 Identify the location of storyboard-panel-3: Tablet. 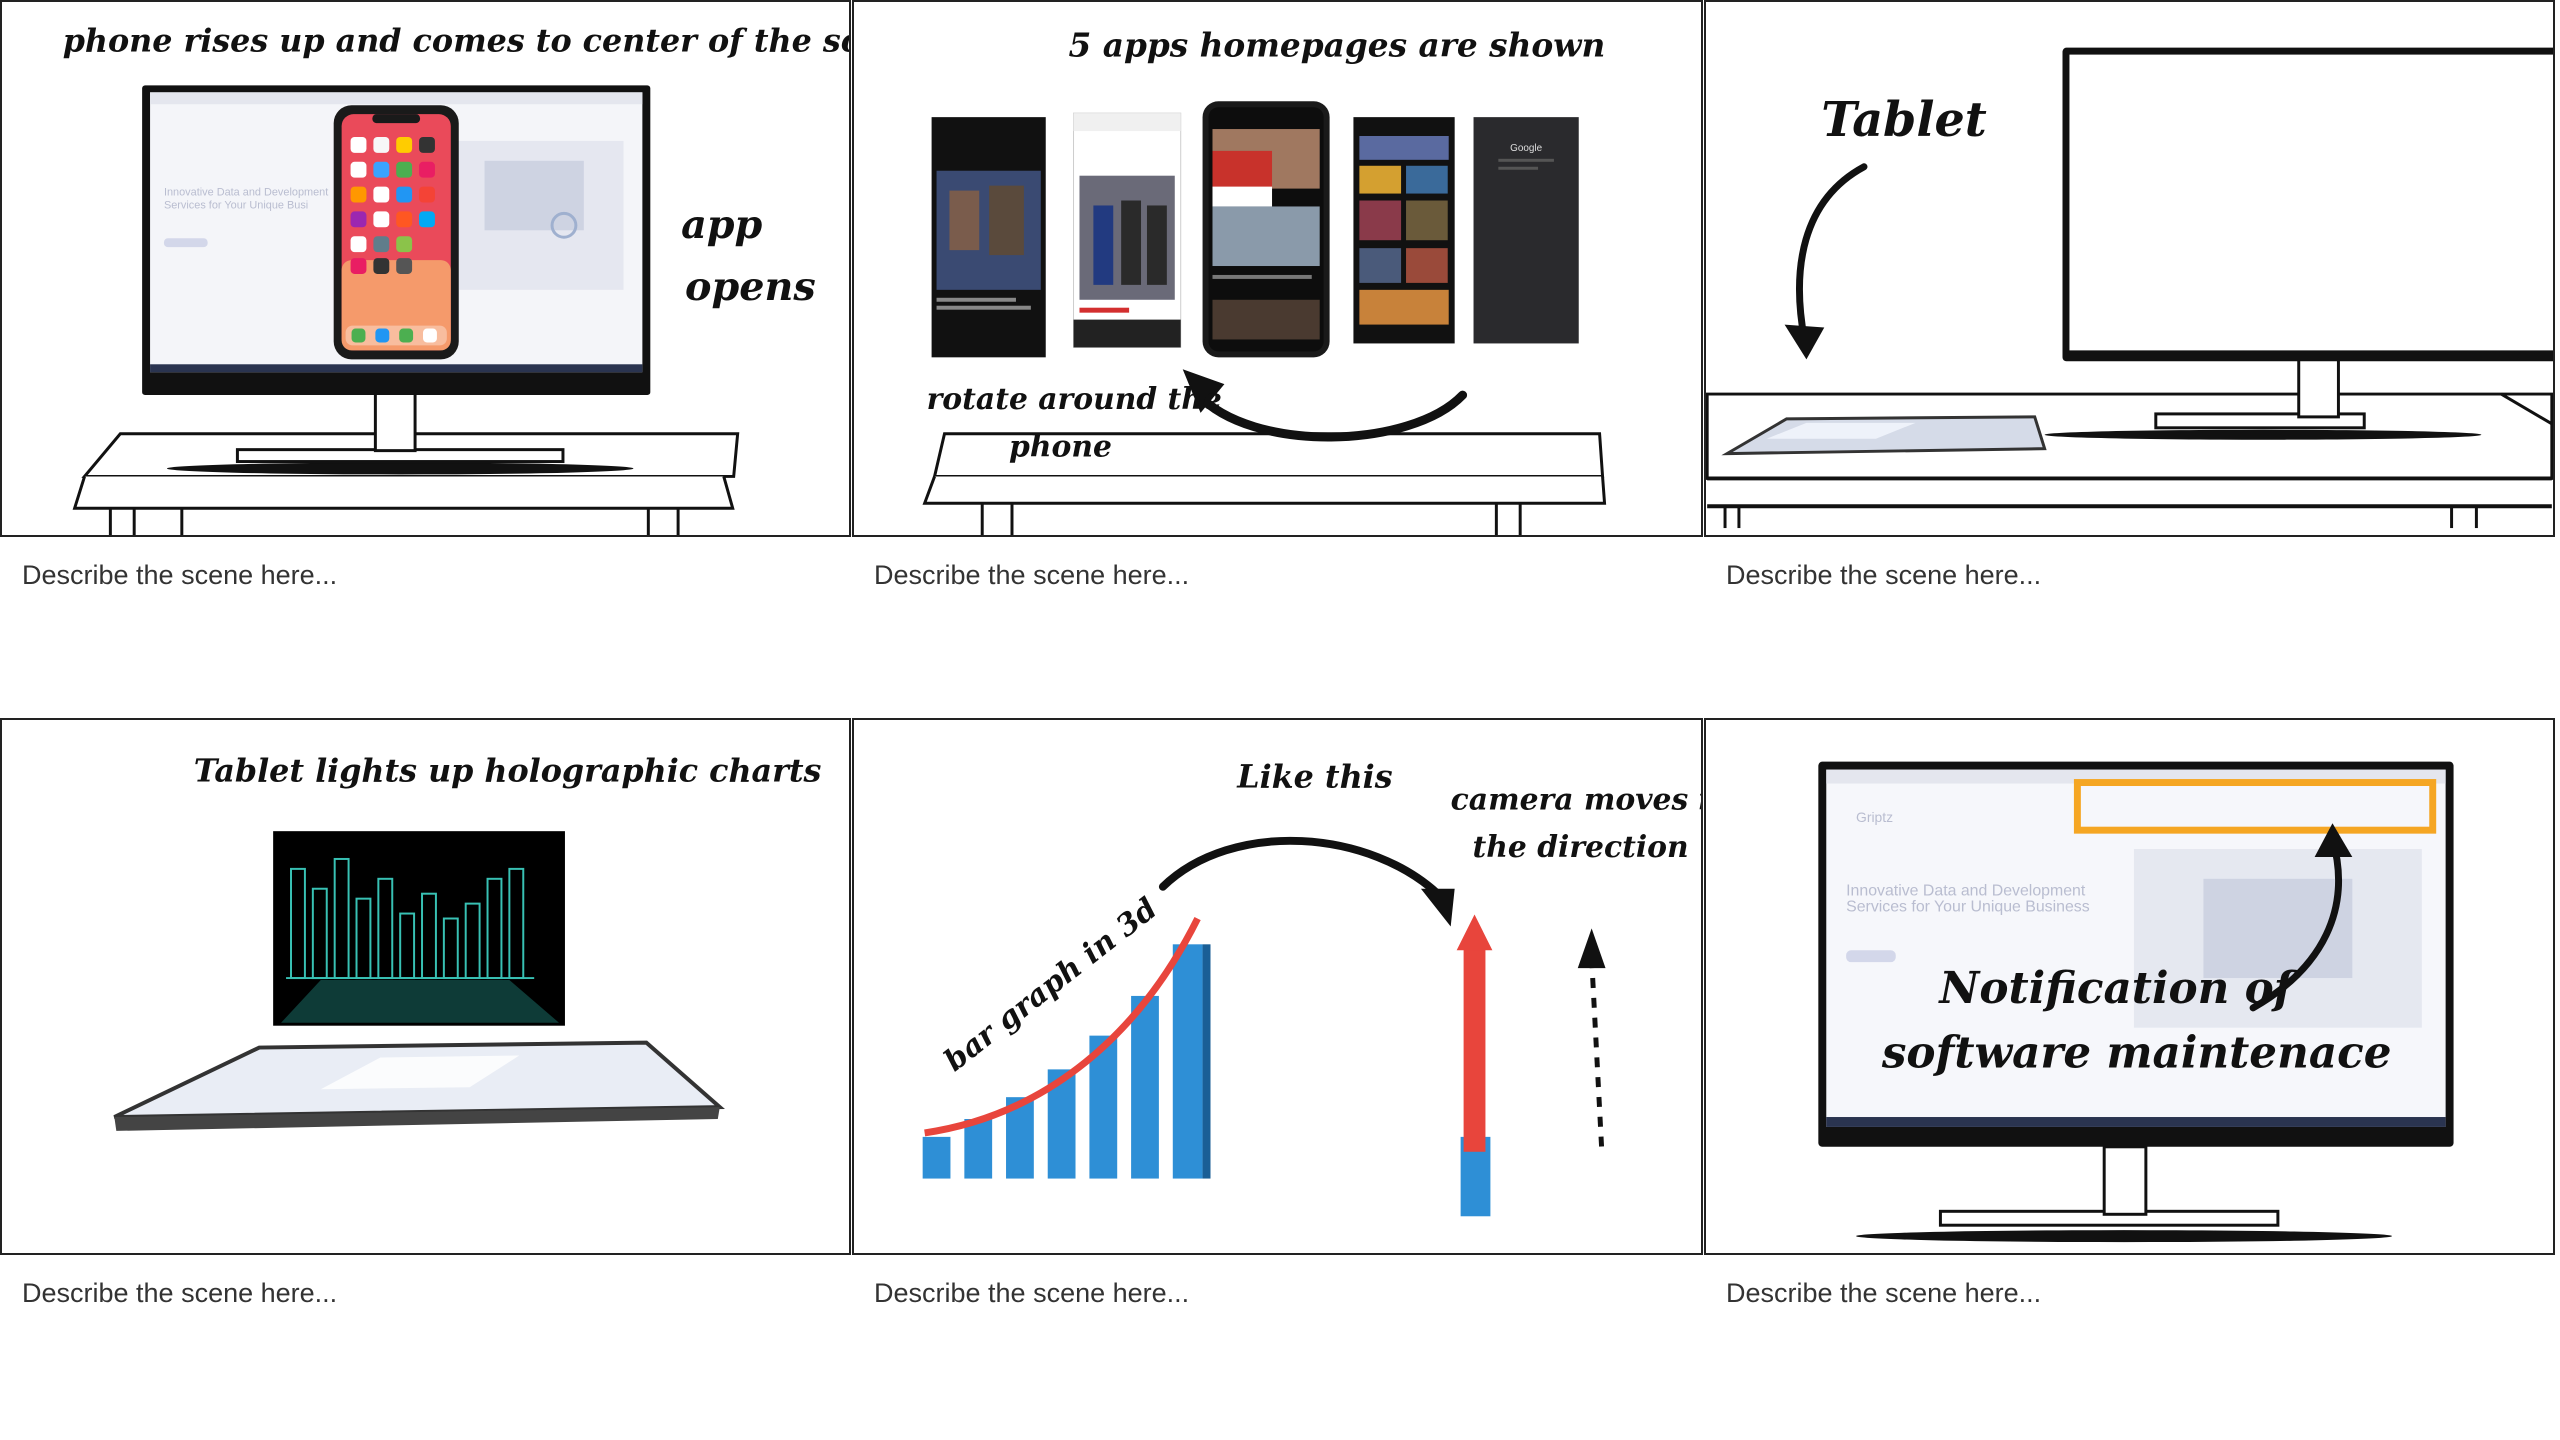
(2129, 268).